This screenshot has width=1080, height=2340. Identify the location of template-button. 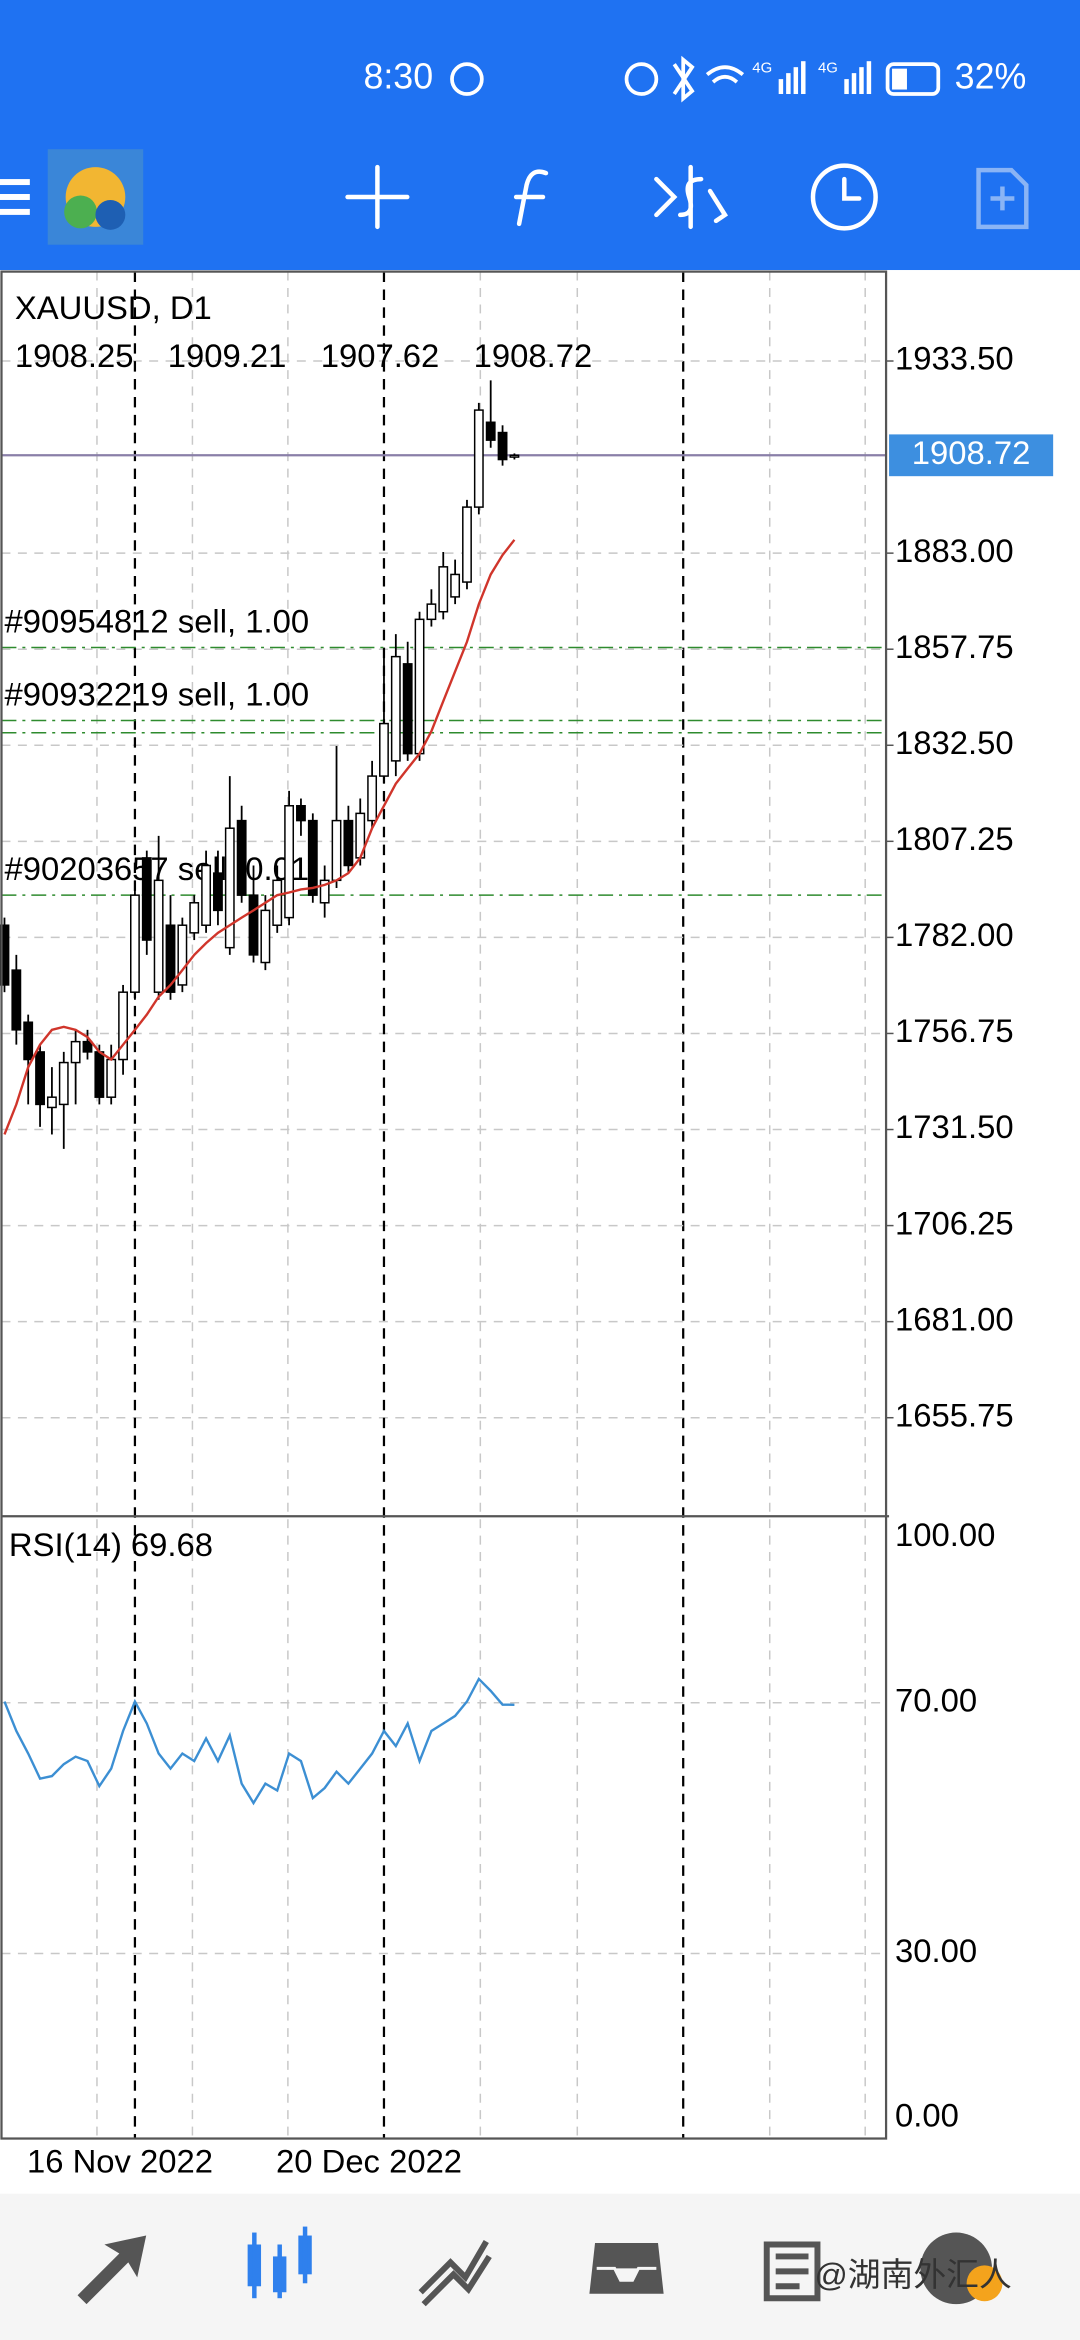
(1002, 198).